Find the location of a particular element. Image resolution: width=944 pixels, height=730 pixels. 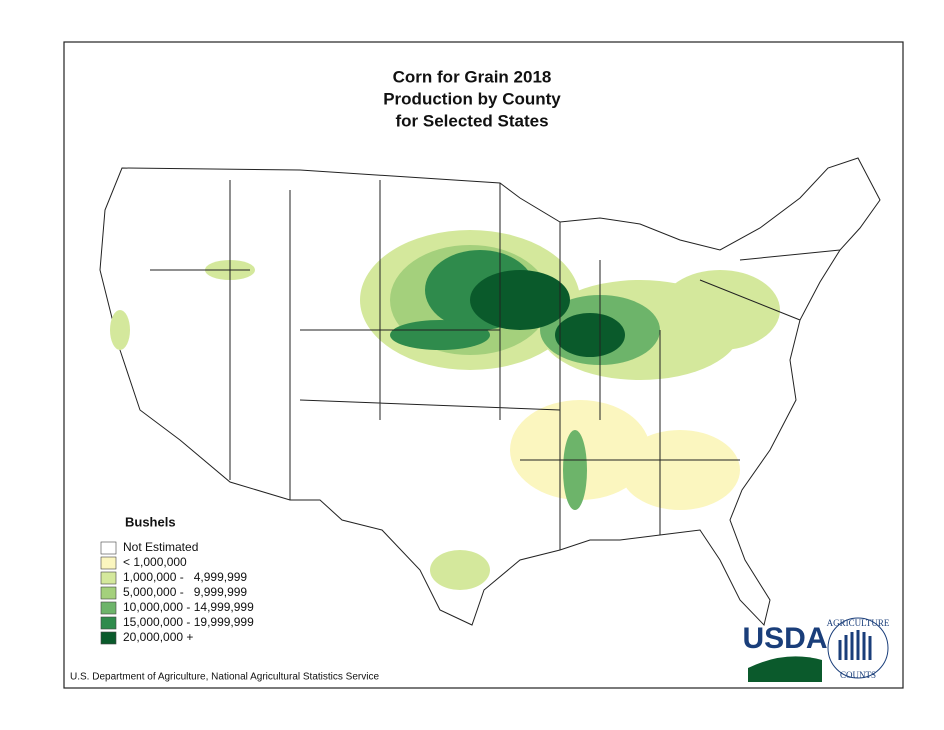

legend-label: 20,000,000 + is located at coordinates (158, 637).